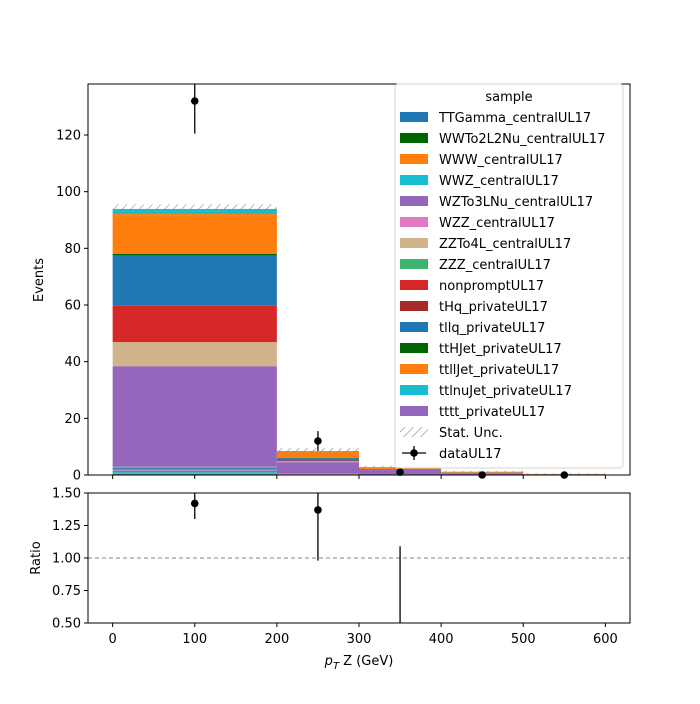 The width and height of the screenshot is (700, 704). Describe the element at coordinates (441, 639) in the screenshot. I see `x-tick-label: 400` at that location.